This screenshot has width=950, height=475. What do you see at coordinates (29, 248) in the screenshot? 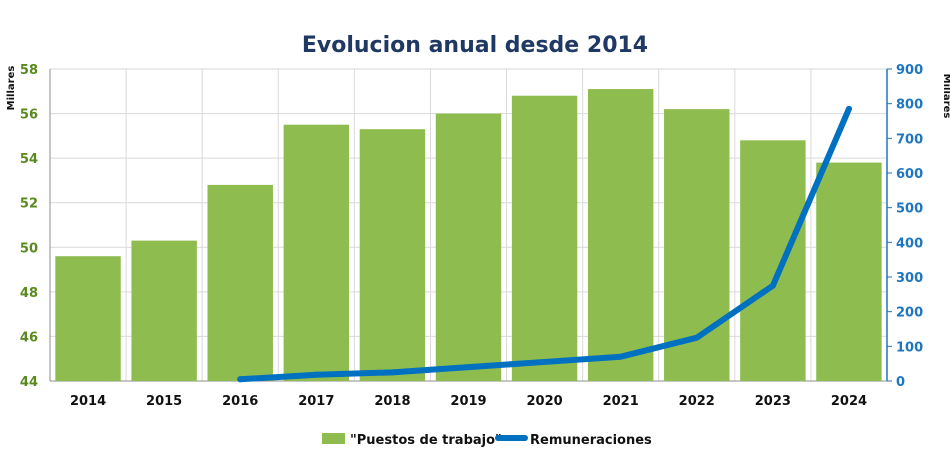
I see `left-tick-label: 50` at bounding box center [29, 248].